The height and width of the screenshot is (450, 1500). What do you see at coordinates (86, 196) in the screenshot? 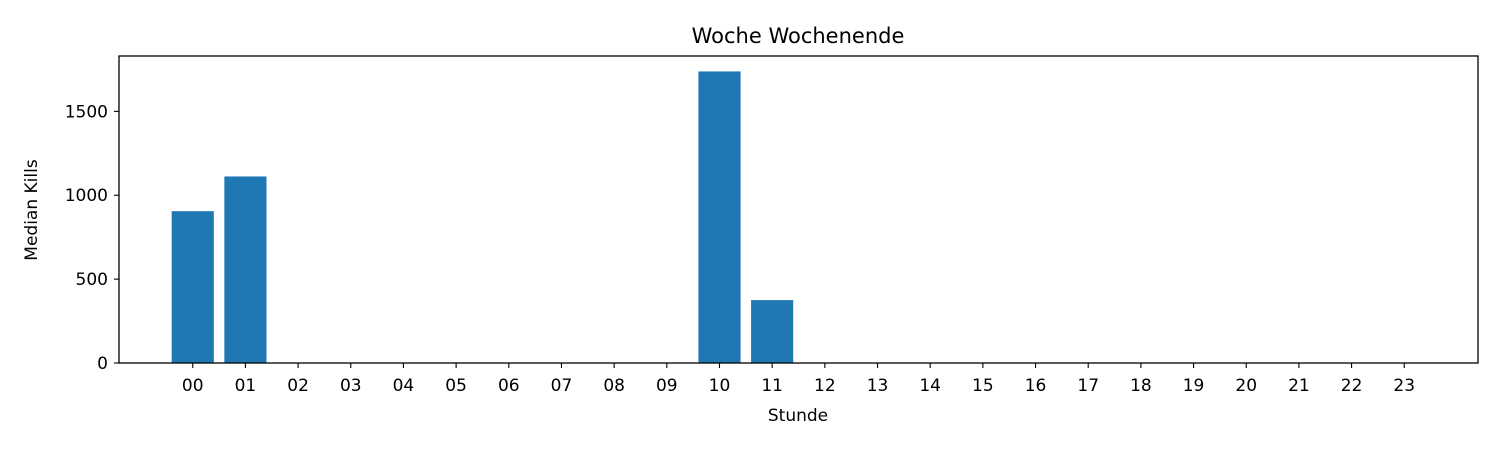
I see `y-tick-label: 1000` at bounding box center [86, 196].